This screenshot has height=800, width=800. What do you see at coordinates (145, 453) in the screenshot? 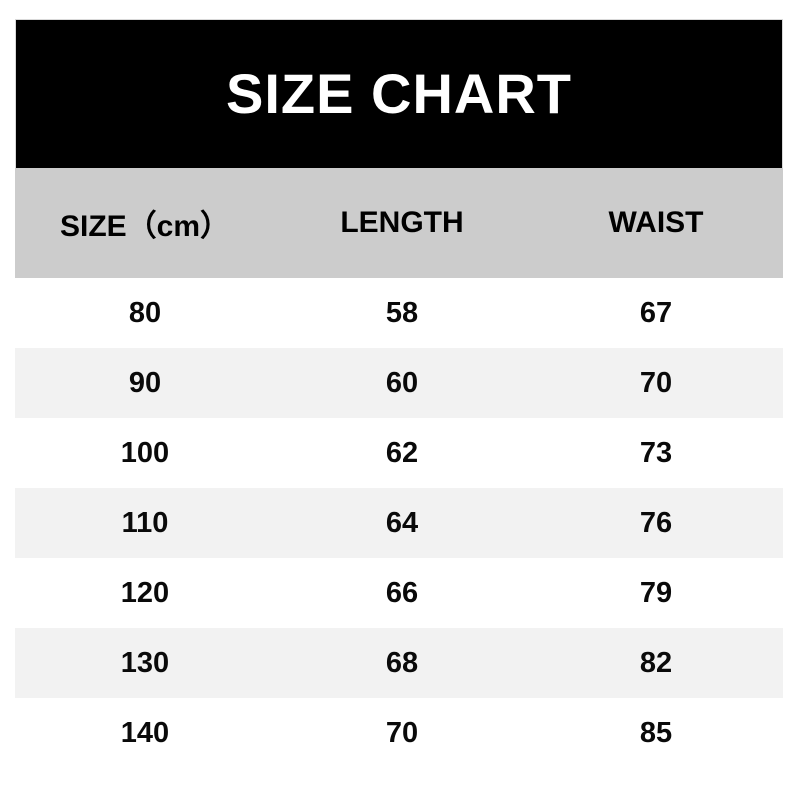
I see `cell-size: 100` at bounding box center [145, 453].